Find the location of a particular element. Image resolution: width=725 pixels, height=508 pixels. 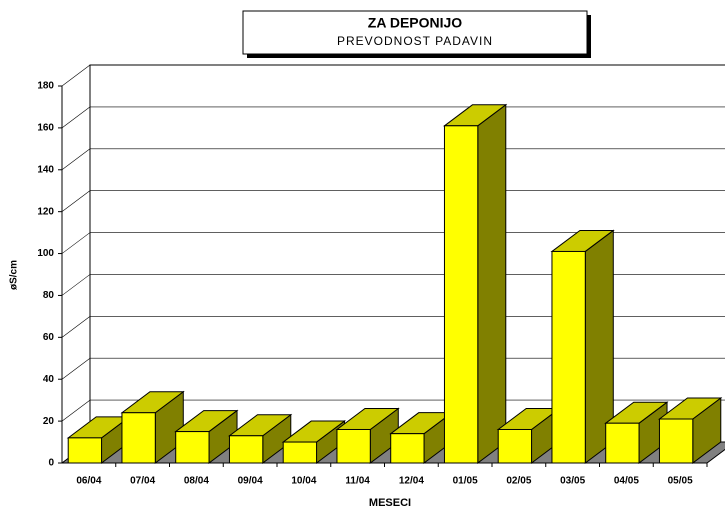

x-tick-label: 08/04 is located at coordinates (196, 481).